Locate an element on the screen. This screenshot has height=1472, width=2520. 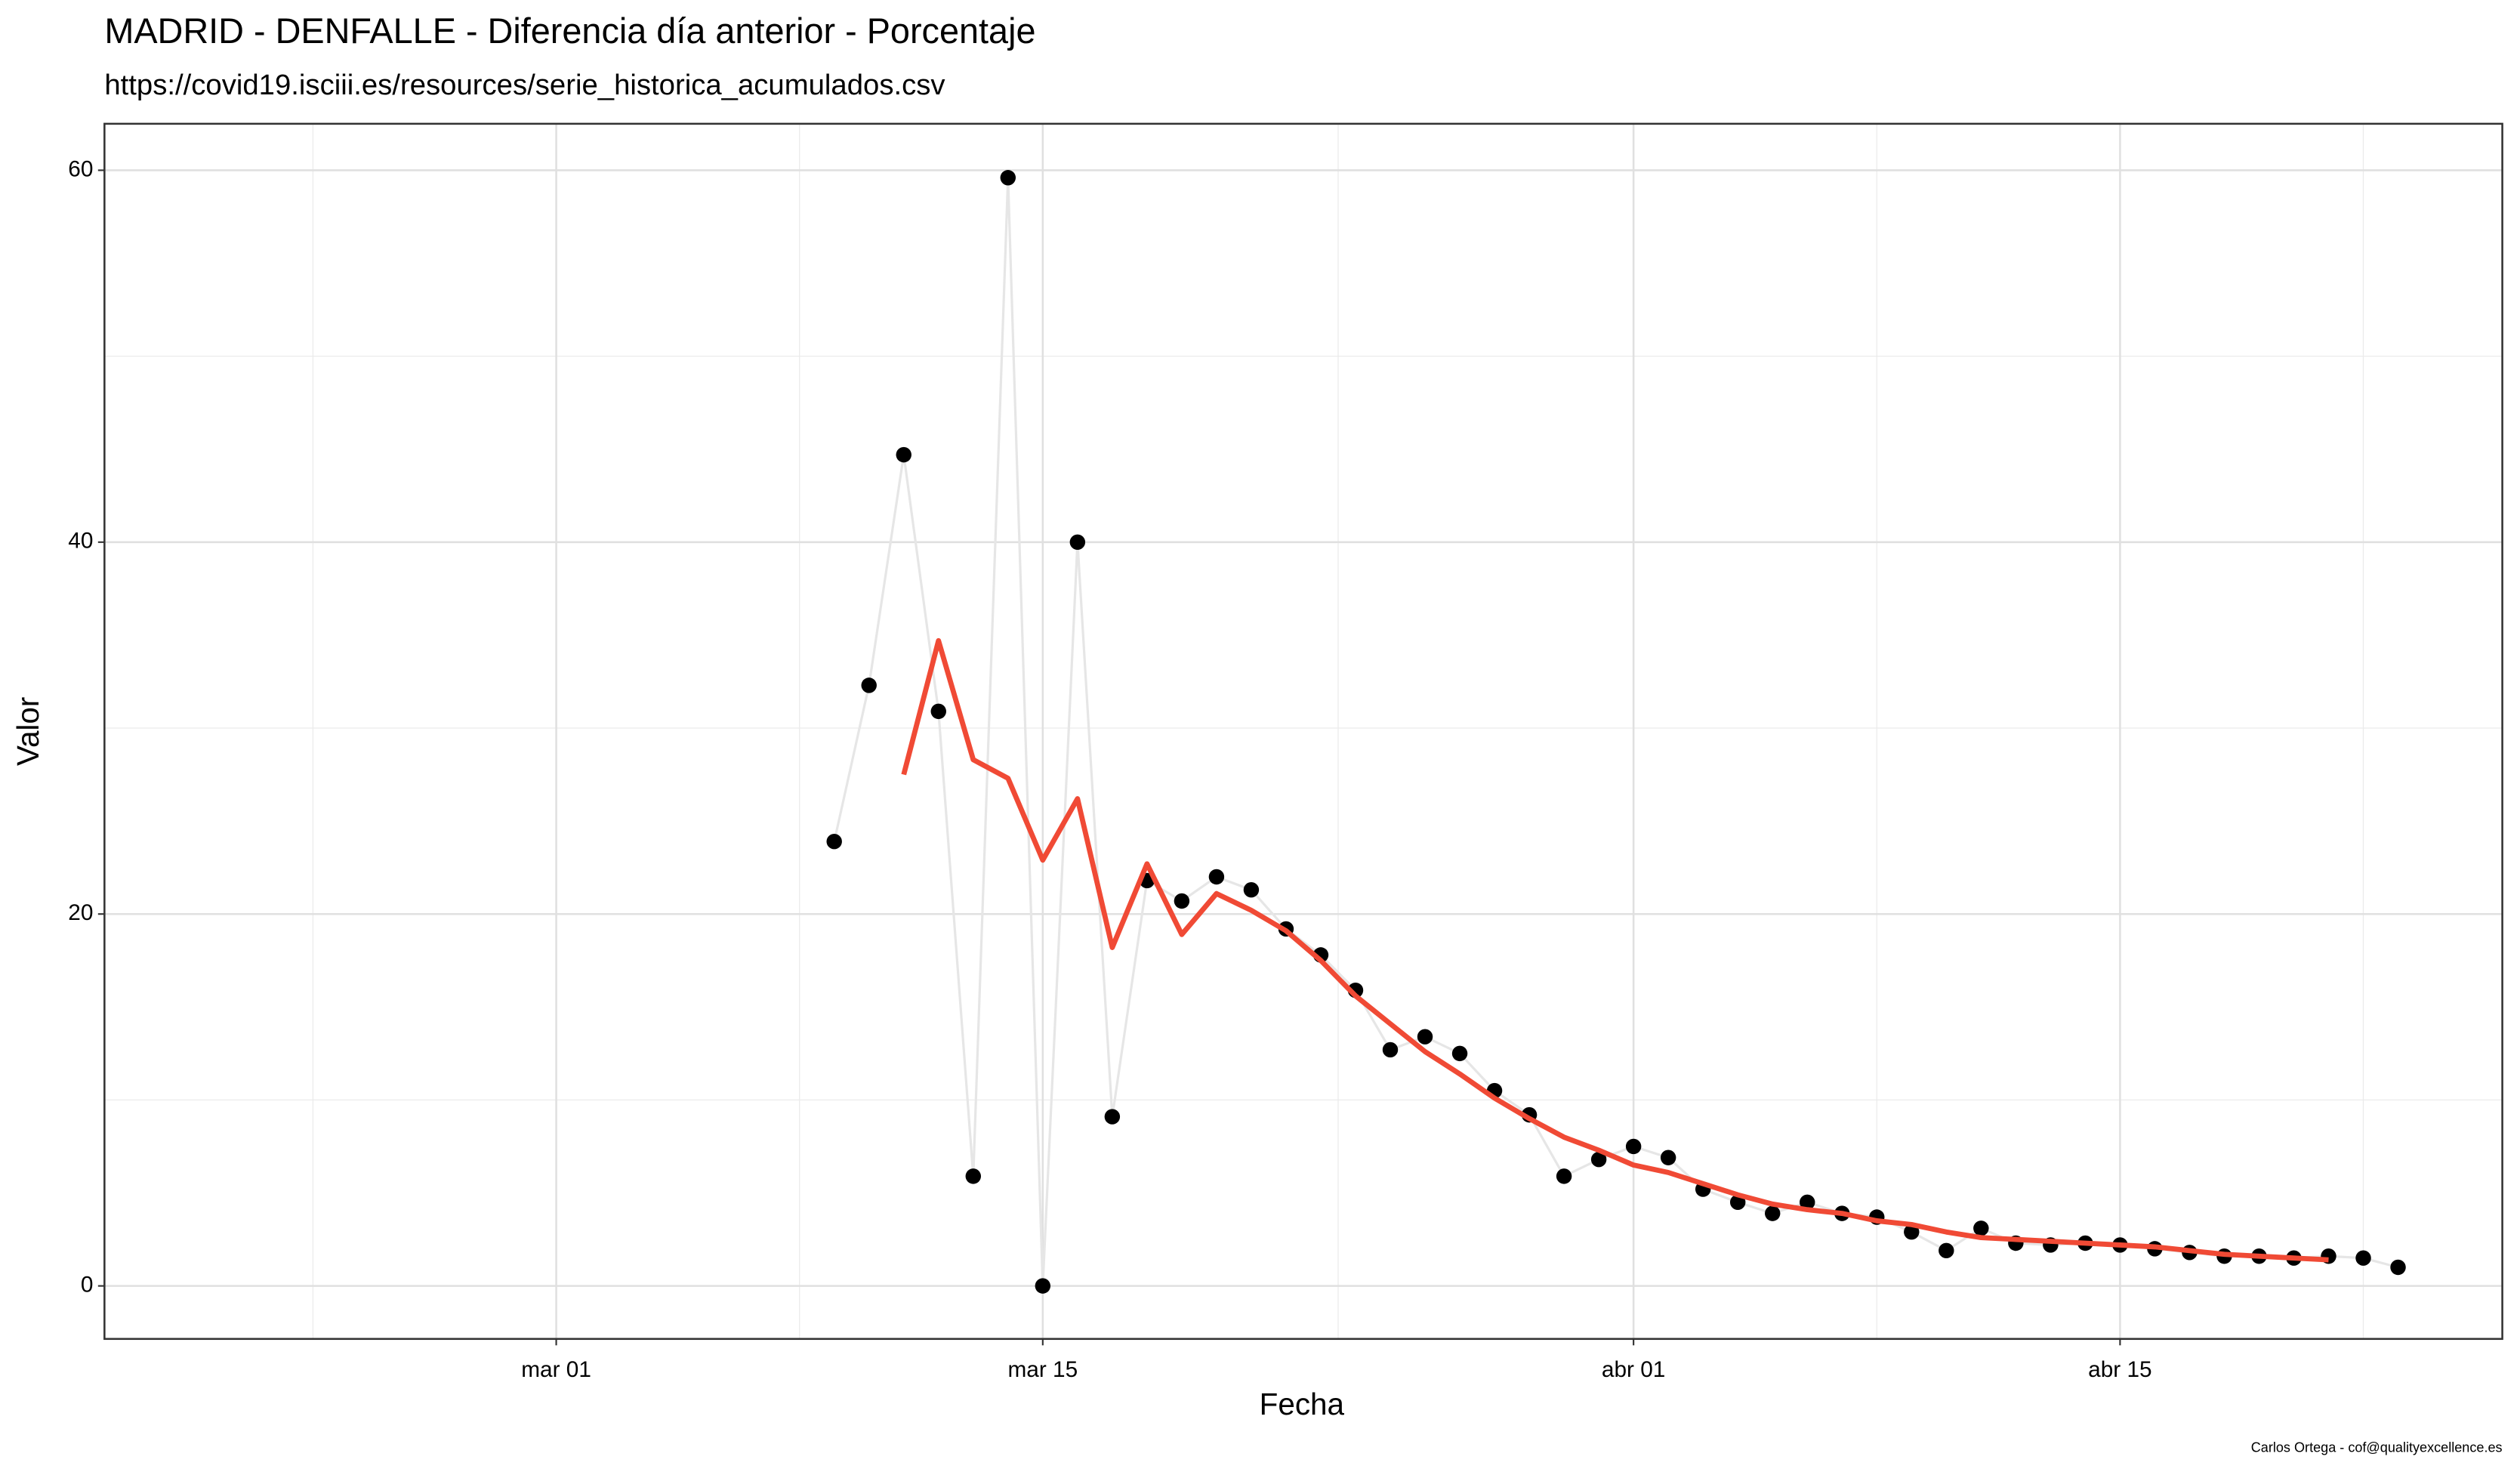
caption: Carlos Ortega - cof@qualityexcellence.es is located at coordinates (2377, 1447).